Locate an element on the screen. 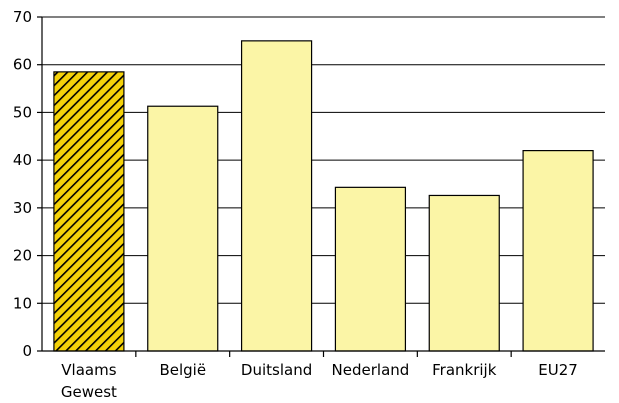  x-label-frankrijk: Frankrijk is located at coordinates (464, 370).